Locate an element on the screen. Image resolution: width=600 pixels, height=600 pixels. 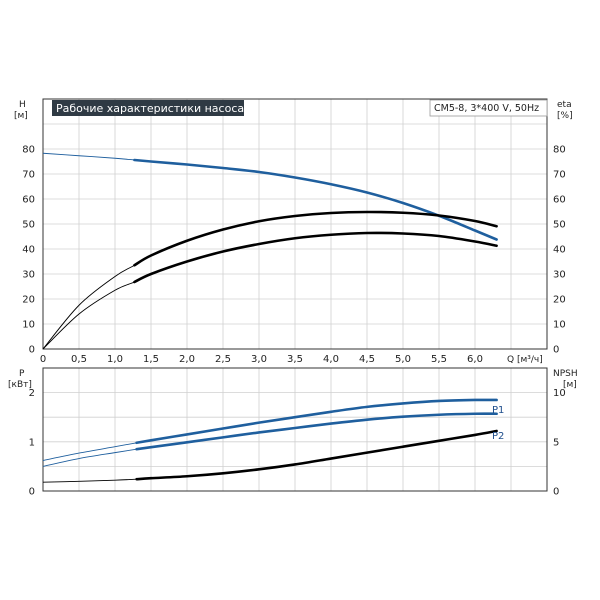
bottom-left-ylabel: P is located at coordinates (22, 374).